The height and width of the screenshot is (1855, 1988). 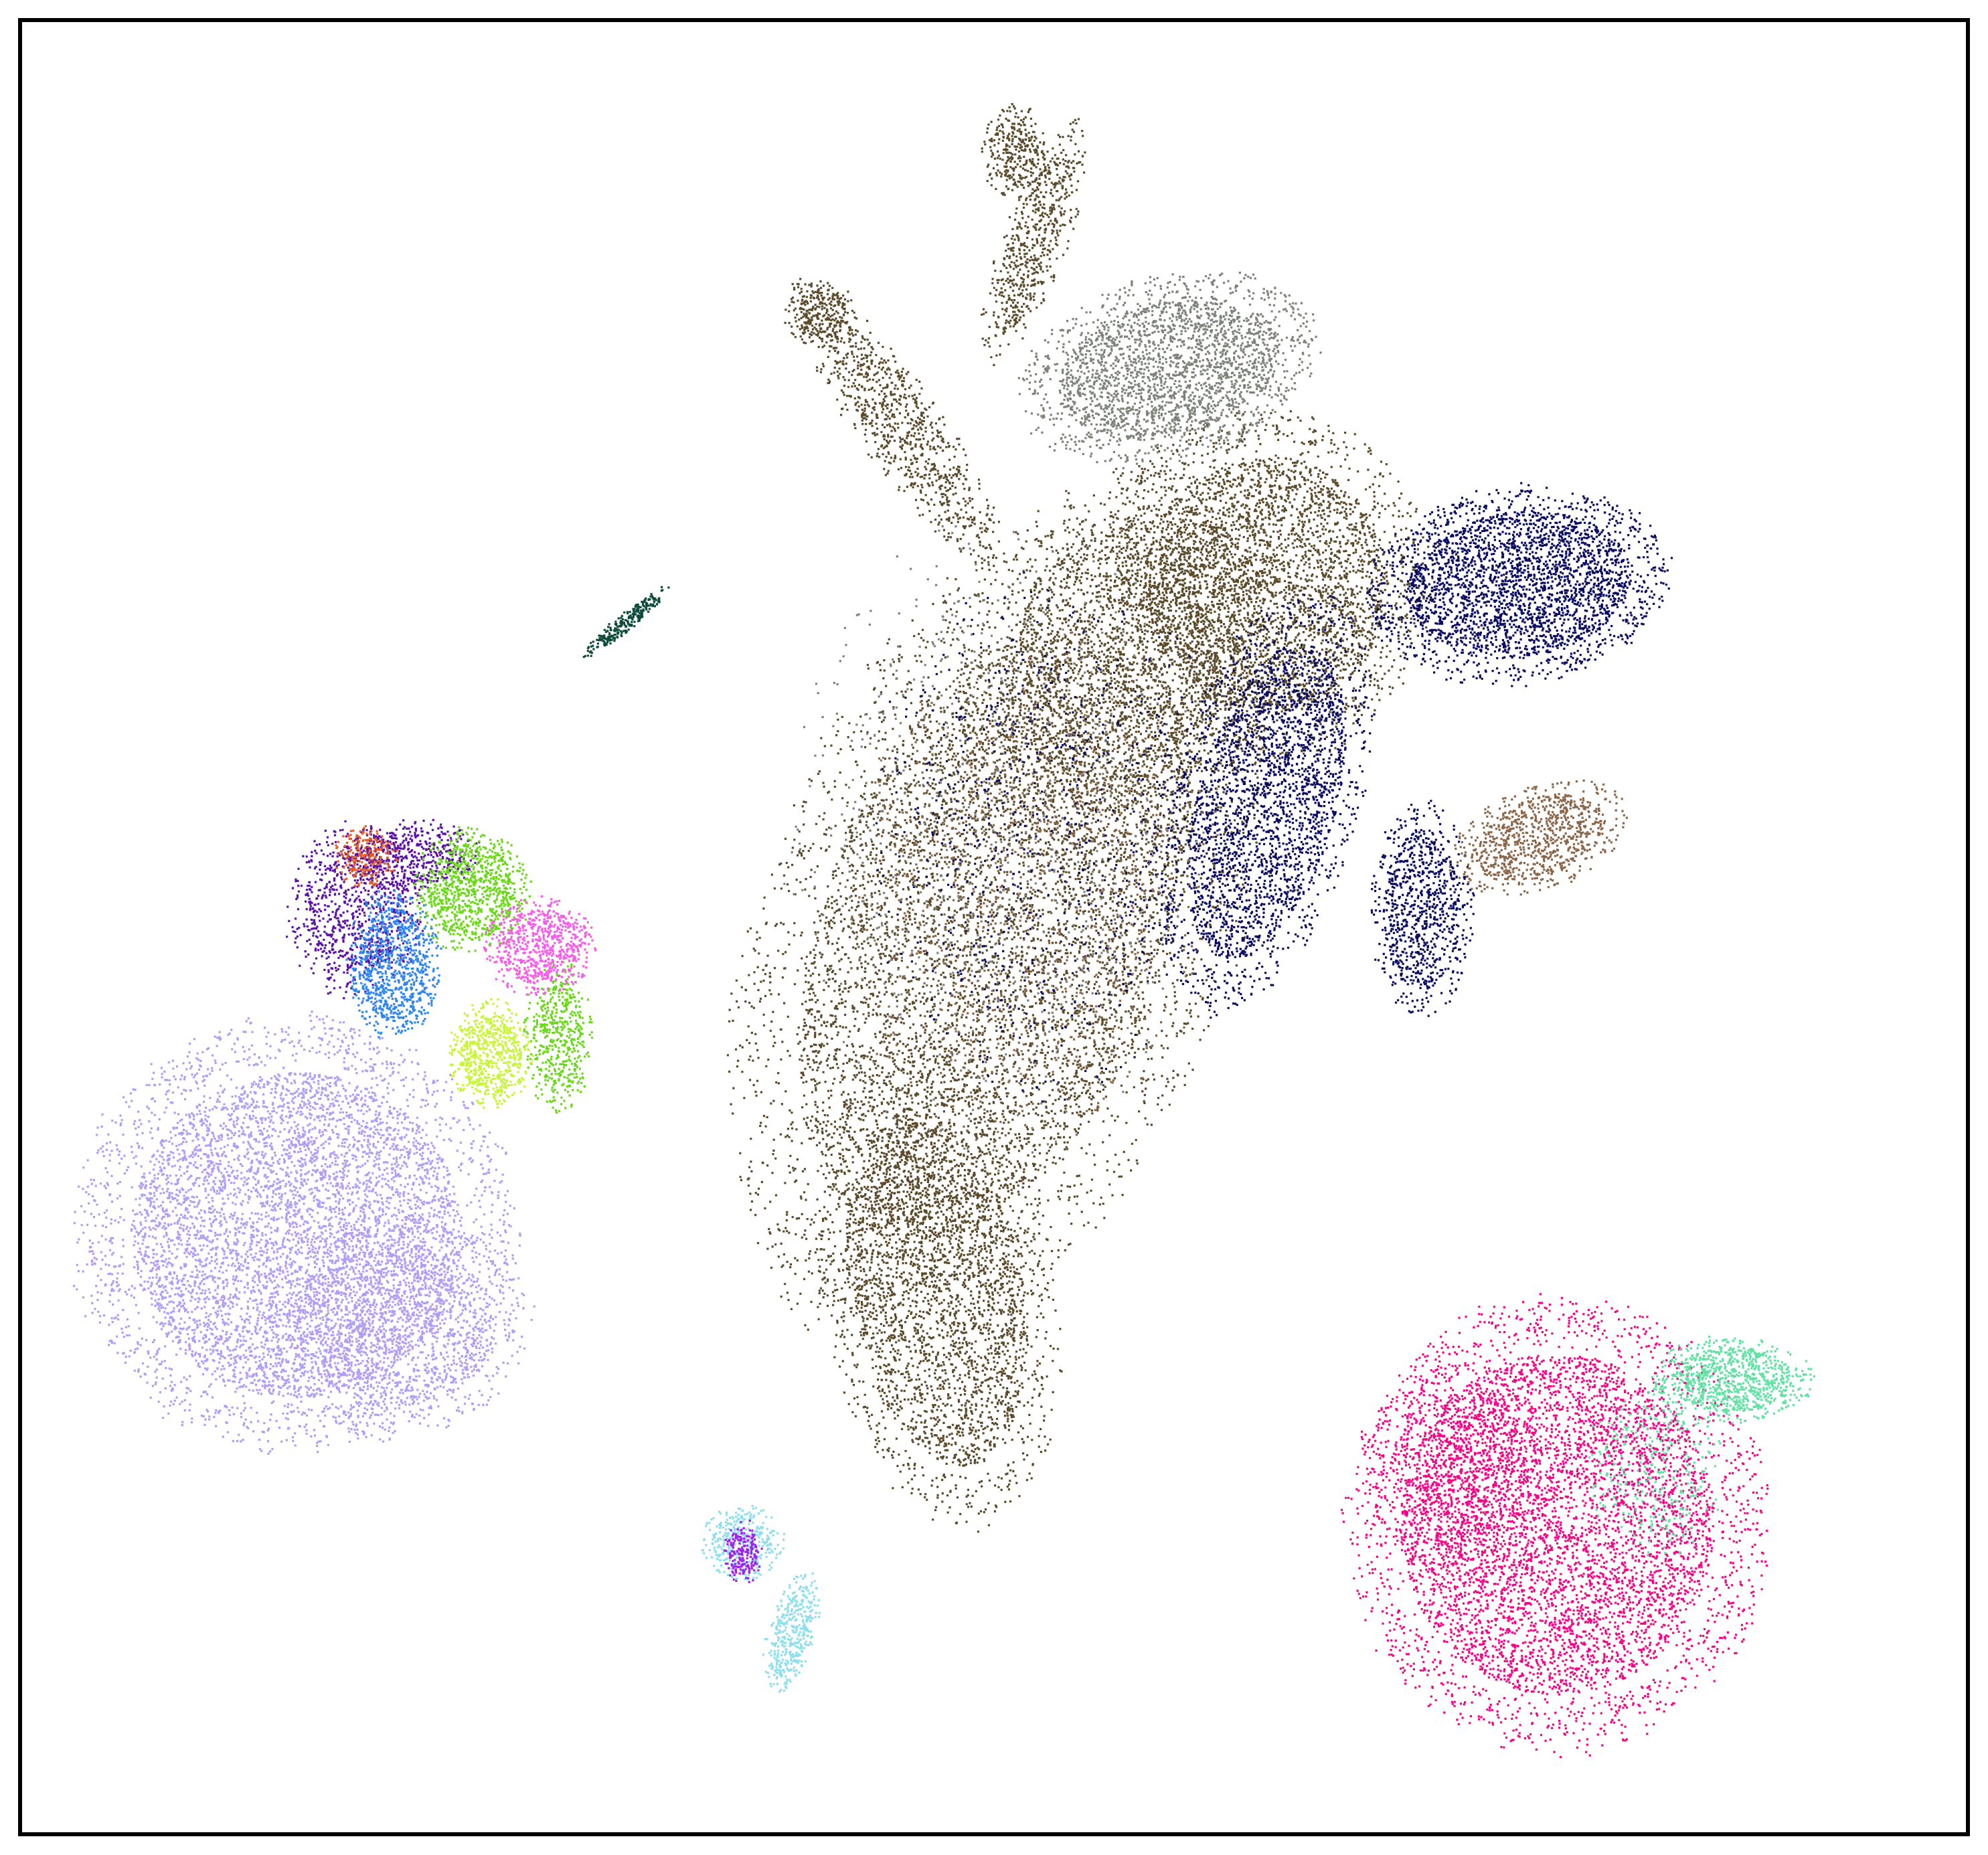 I want to click on cluster-darkgreen, so click(x=626, y=622).